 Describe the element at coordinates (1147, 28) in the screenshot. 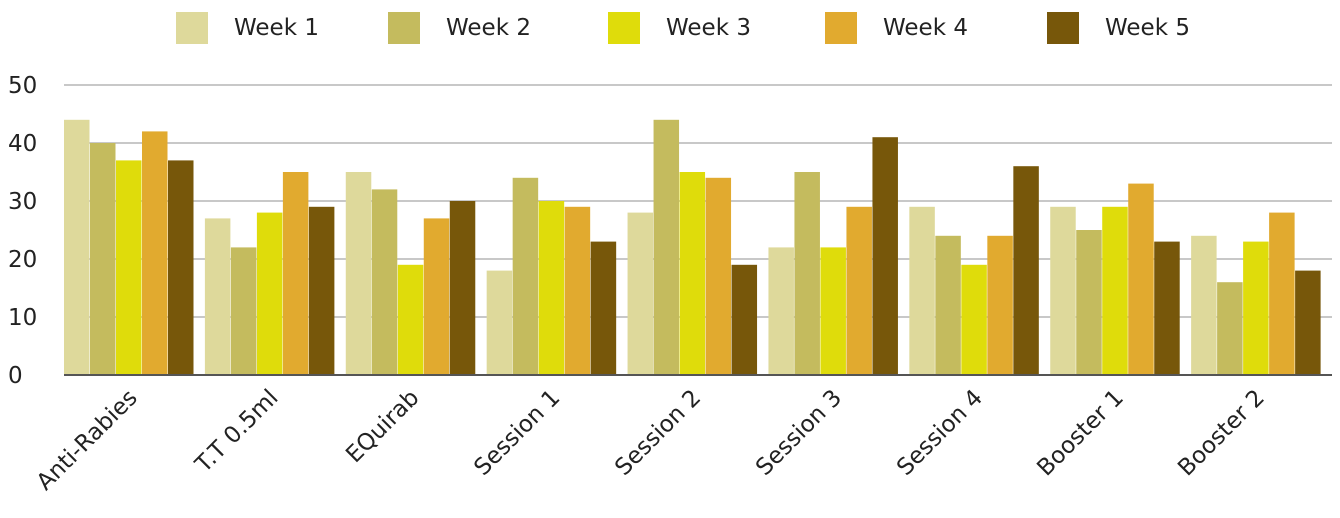

I see `legend-label-week-5: Week 5` at that location.